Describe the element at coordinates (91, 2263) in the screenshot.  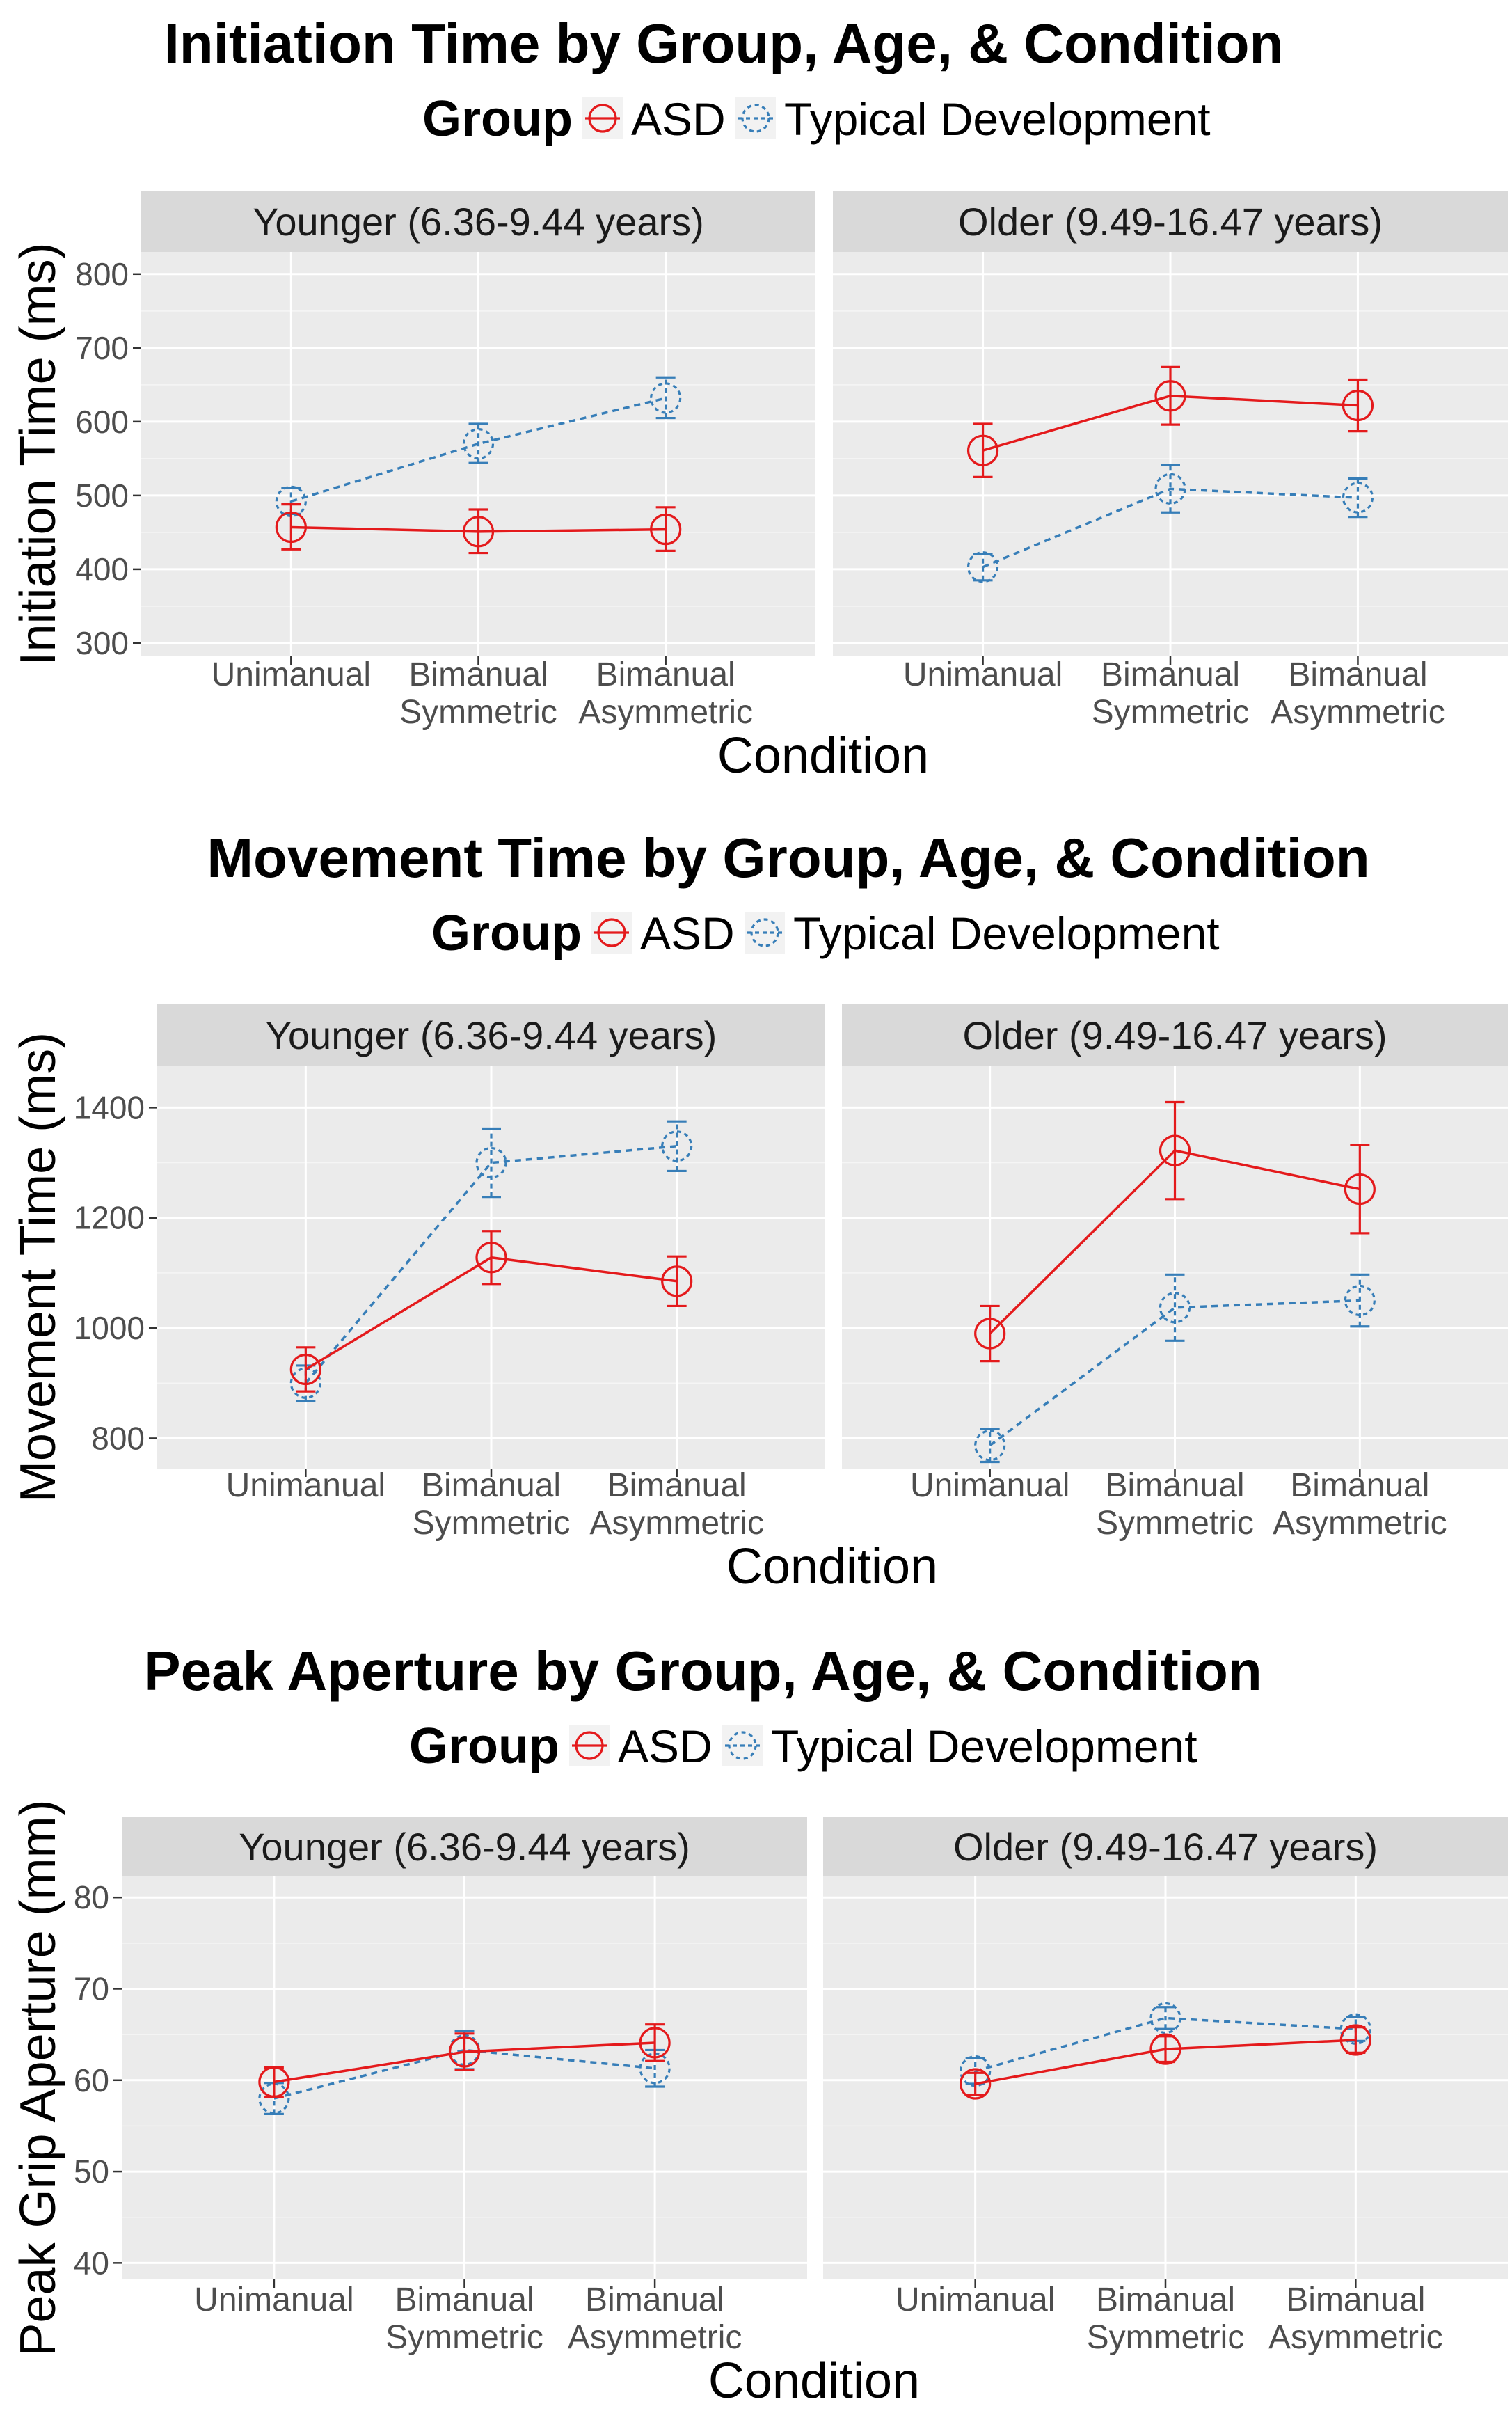
I see `y-tick-label: 40` at that location.